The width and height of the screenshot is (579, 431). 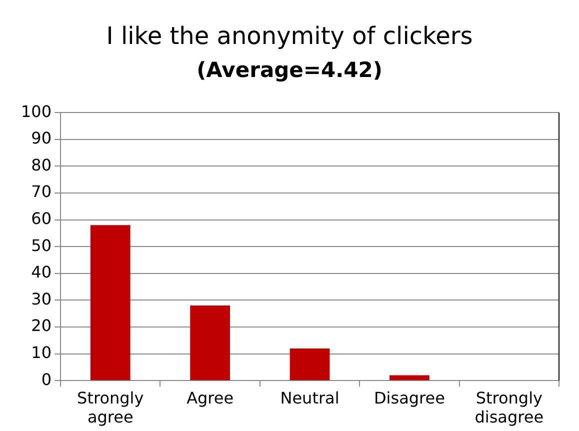 I want to click on x-tick-label: Strongly agree, so click(x=110, y=407).